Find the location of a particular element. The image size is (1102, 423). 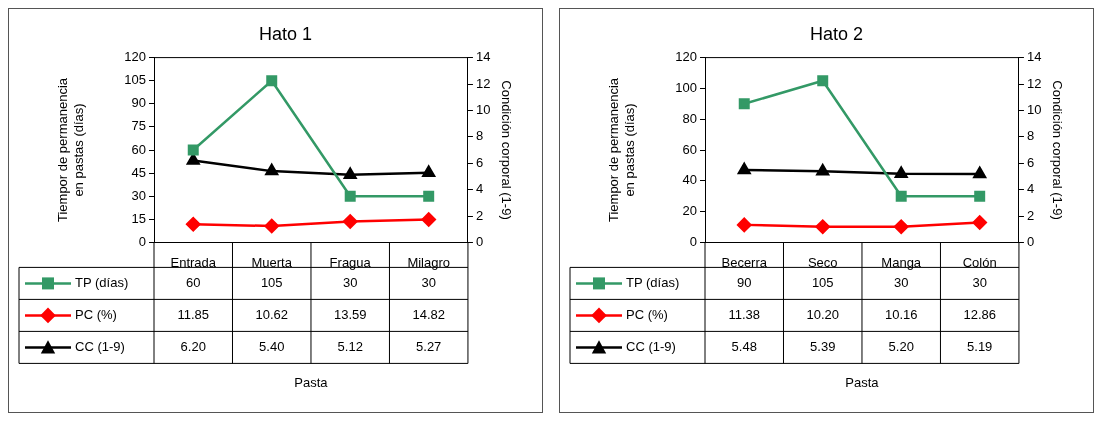

x-tick-label: Milagro is located at coordinates (429, 262).